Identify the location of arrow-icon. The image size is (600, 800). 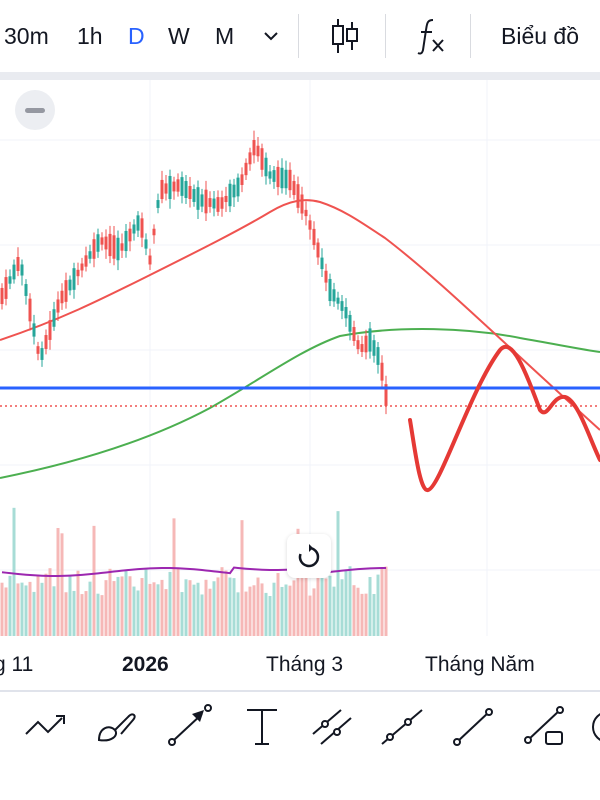
(189, 732).